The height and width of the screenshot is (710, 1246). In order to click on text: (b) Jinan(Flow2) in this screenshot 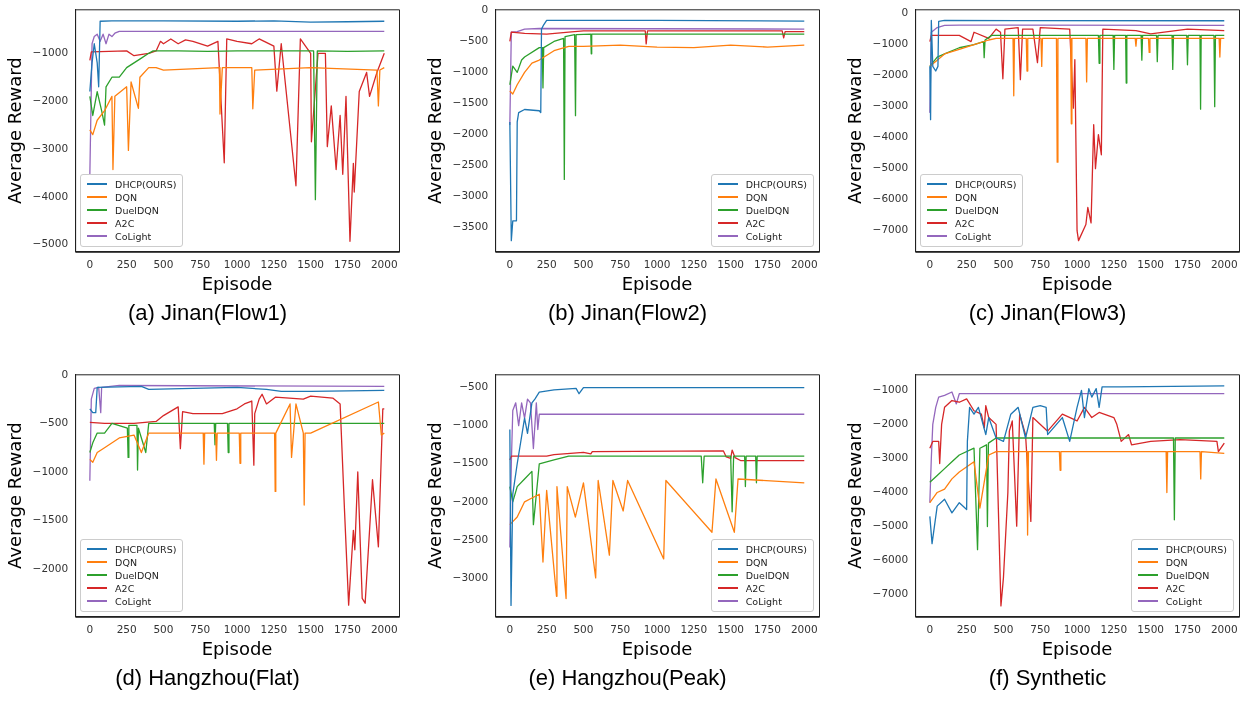, I will do `click(627, 313)`.